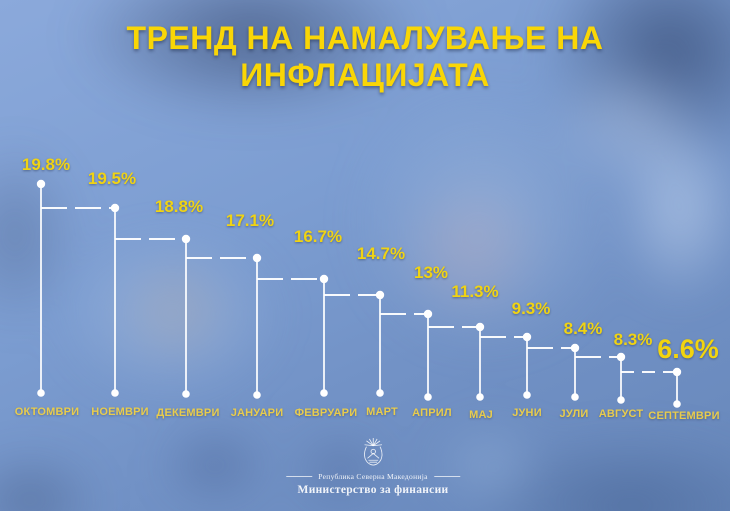 The image size is (730, 511). I want to click on value-label: 17.1%, so click(250, 220).